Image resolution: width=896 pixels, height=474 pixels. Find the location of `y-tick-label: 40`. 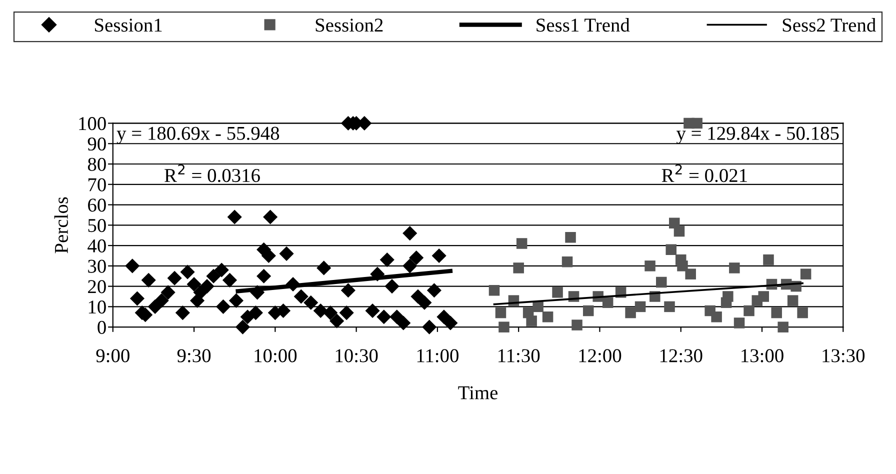

y-tick-label: 40 is located at coordinates (97, 245).